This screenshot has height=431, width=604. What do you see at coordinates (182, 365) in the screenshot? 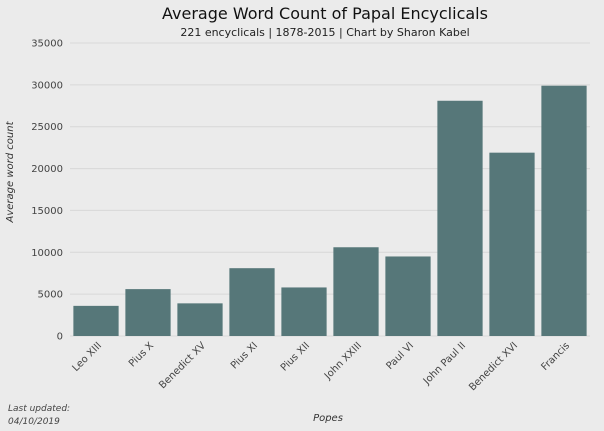
I see `x-tick-label: Benedict XV` at bounding box center [182, 365].